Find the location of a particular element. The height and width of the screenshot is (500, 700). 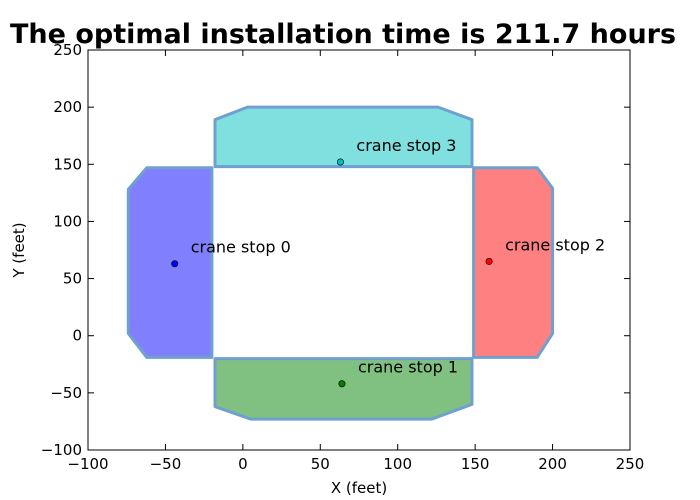

y-tick-labels: −100 −50 0 50 100 150 200 250 is located at coordinates (61, 250).